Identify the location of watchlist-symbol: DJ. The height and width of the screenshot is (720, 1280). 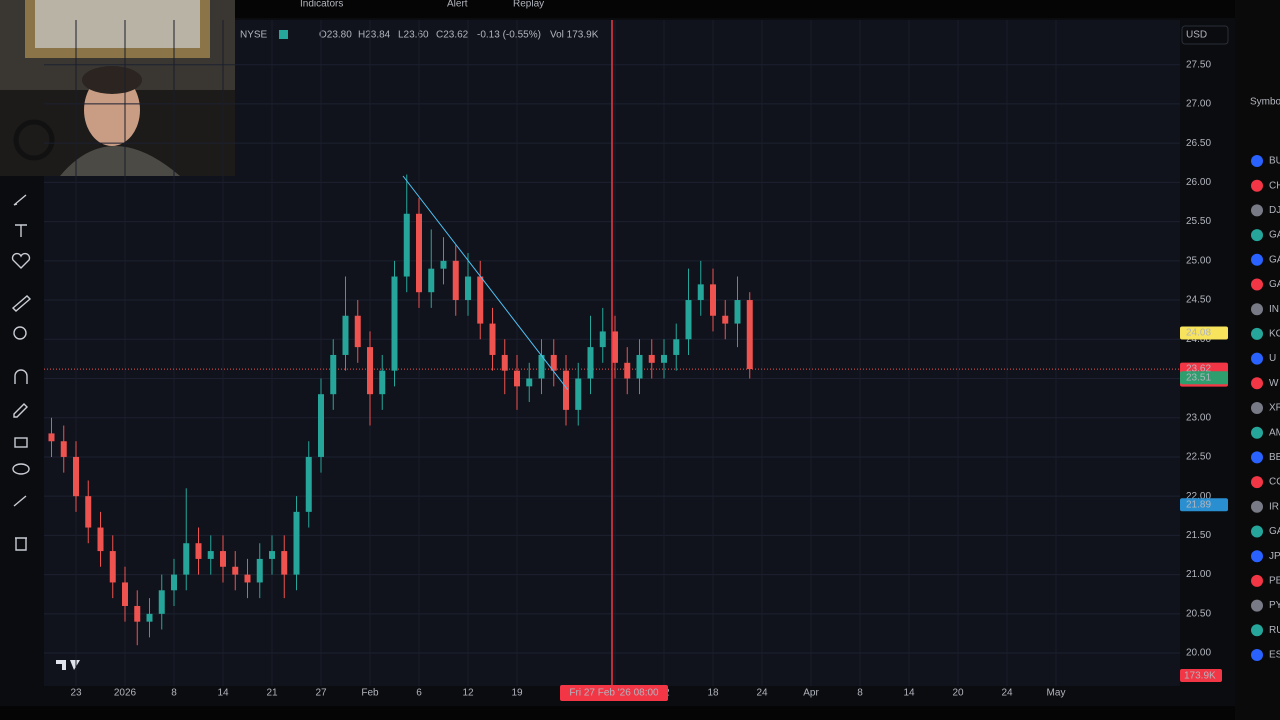
(1274, 210).